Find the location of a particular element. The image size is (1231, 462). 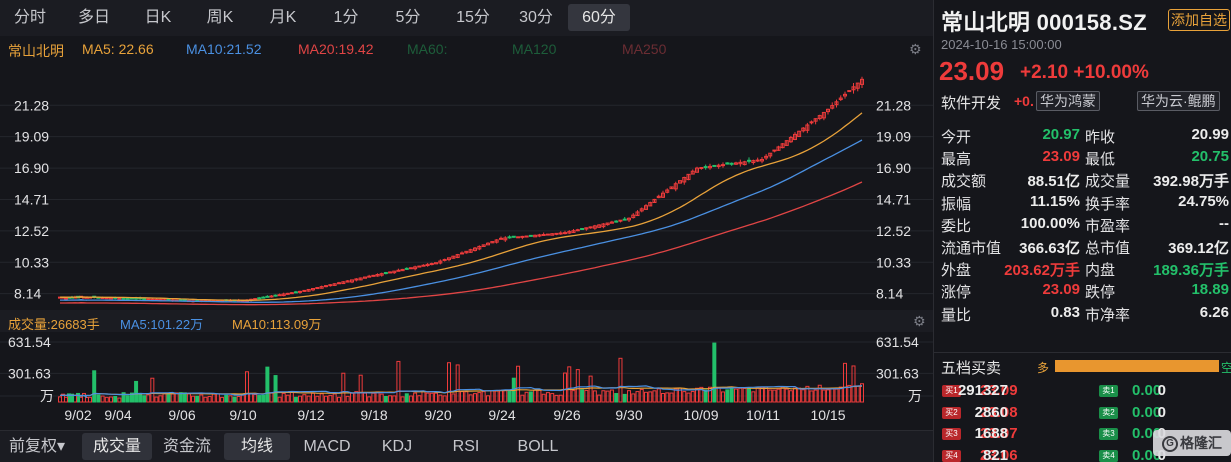

stat-value: 6.26 is located at coordinates (1214, 312).